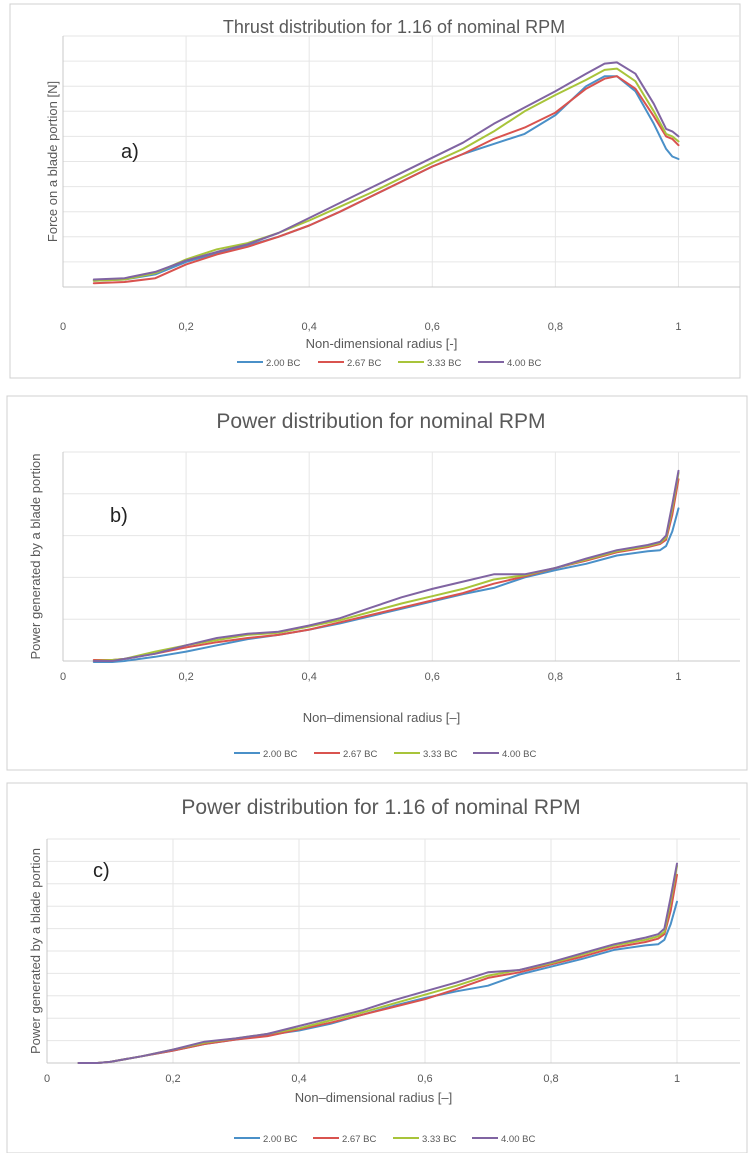  What do you see at coordinates (101, 871) in the screenshot?
I see `panel-label: c)` at bounding box center [101, 871].